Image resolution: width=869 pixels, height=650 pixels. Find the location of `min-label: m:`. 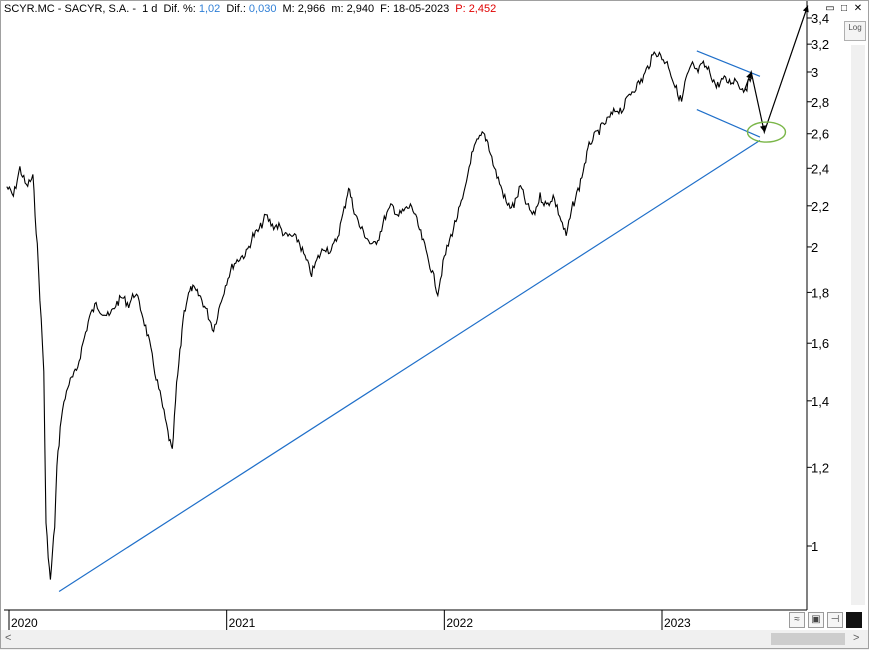

min-label: m: is located at coordinates (337, 9).